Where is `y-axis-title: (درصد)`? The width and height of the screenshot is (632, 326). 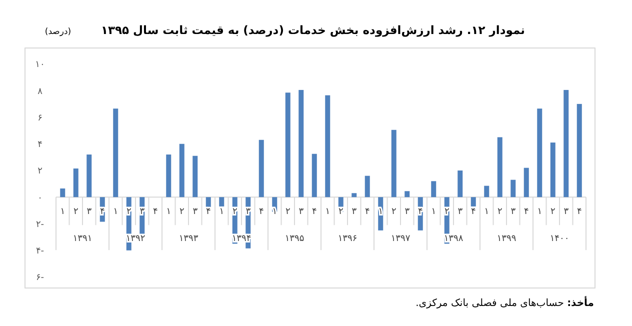 y-axis-title: (درصد) is located at coordinates (58, 32).